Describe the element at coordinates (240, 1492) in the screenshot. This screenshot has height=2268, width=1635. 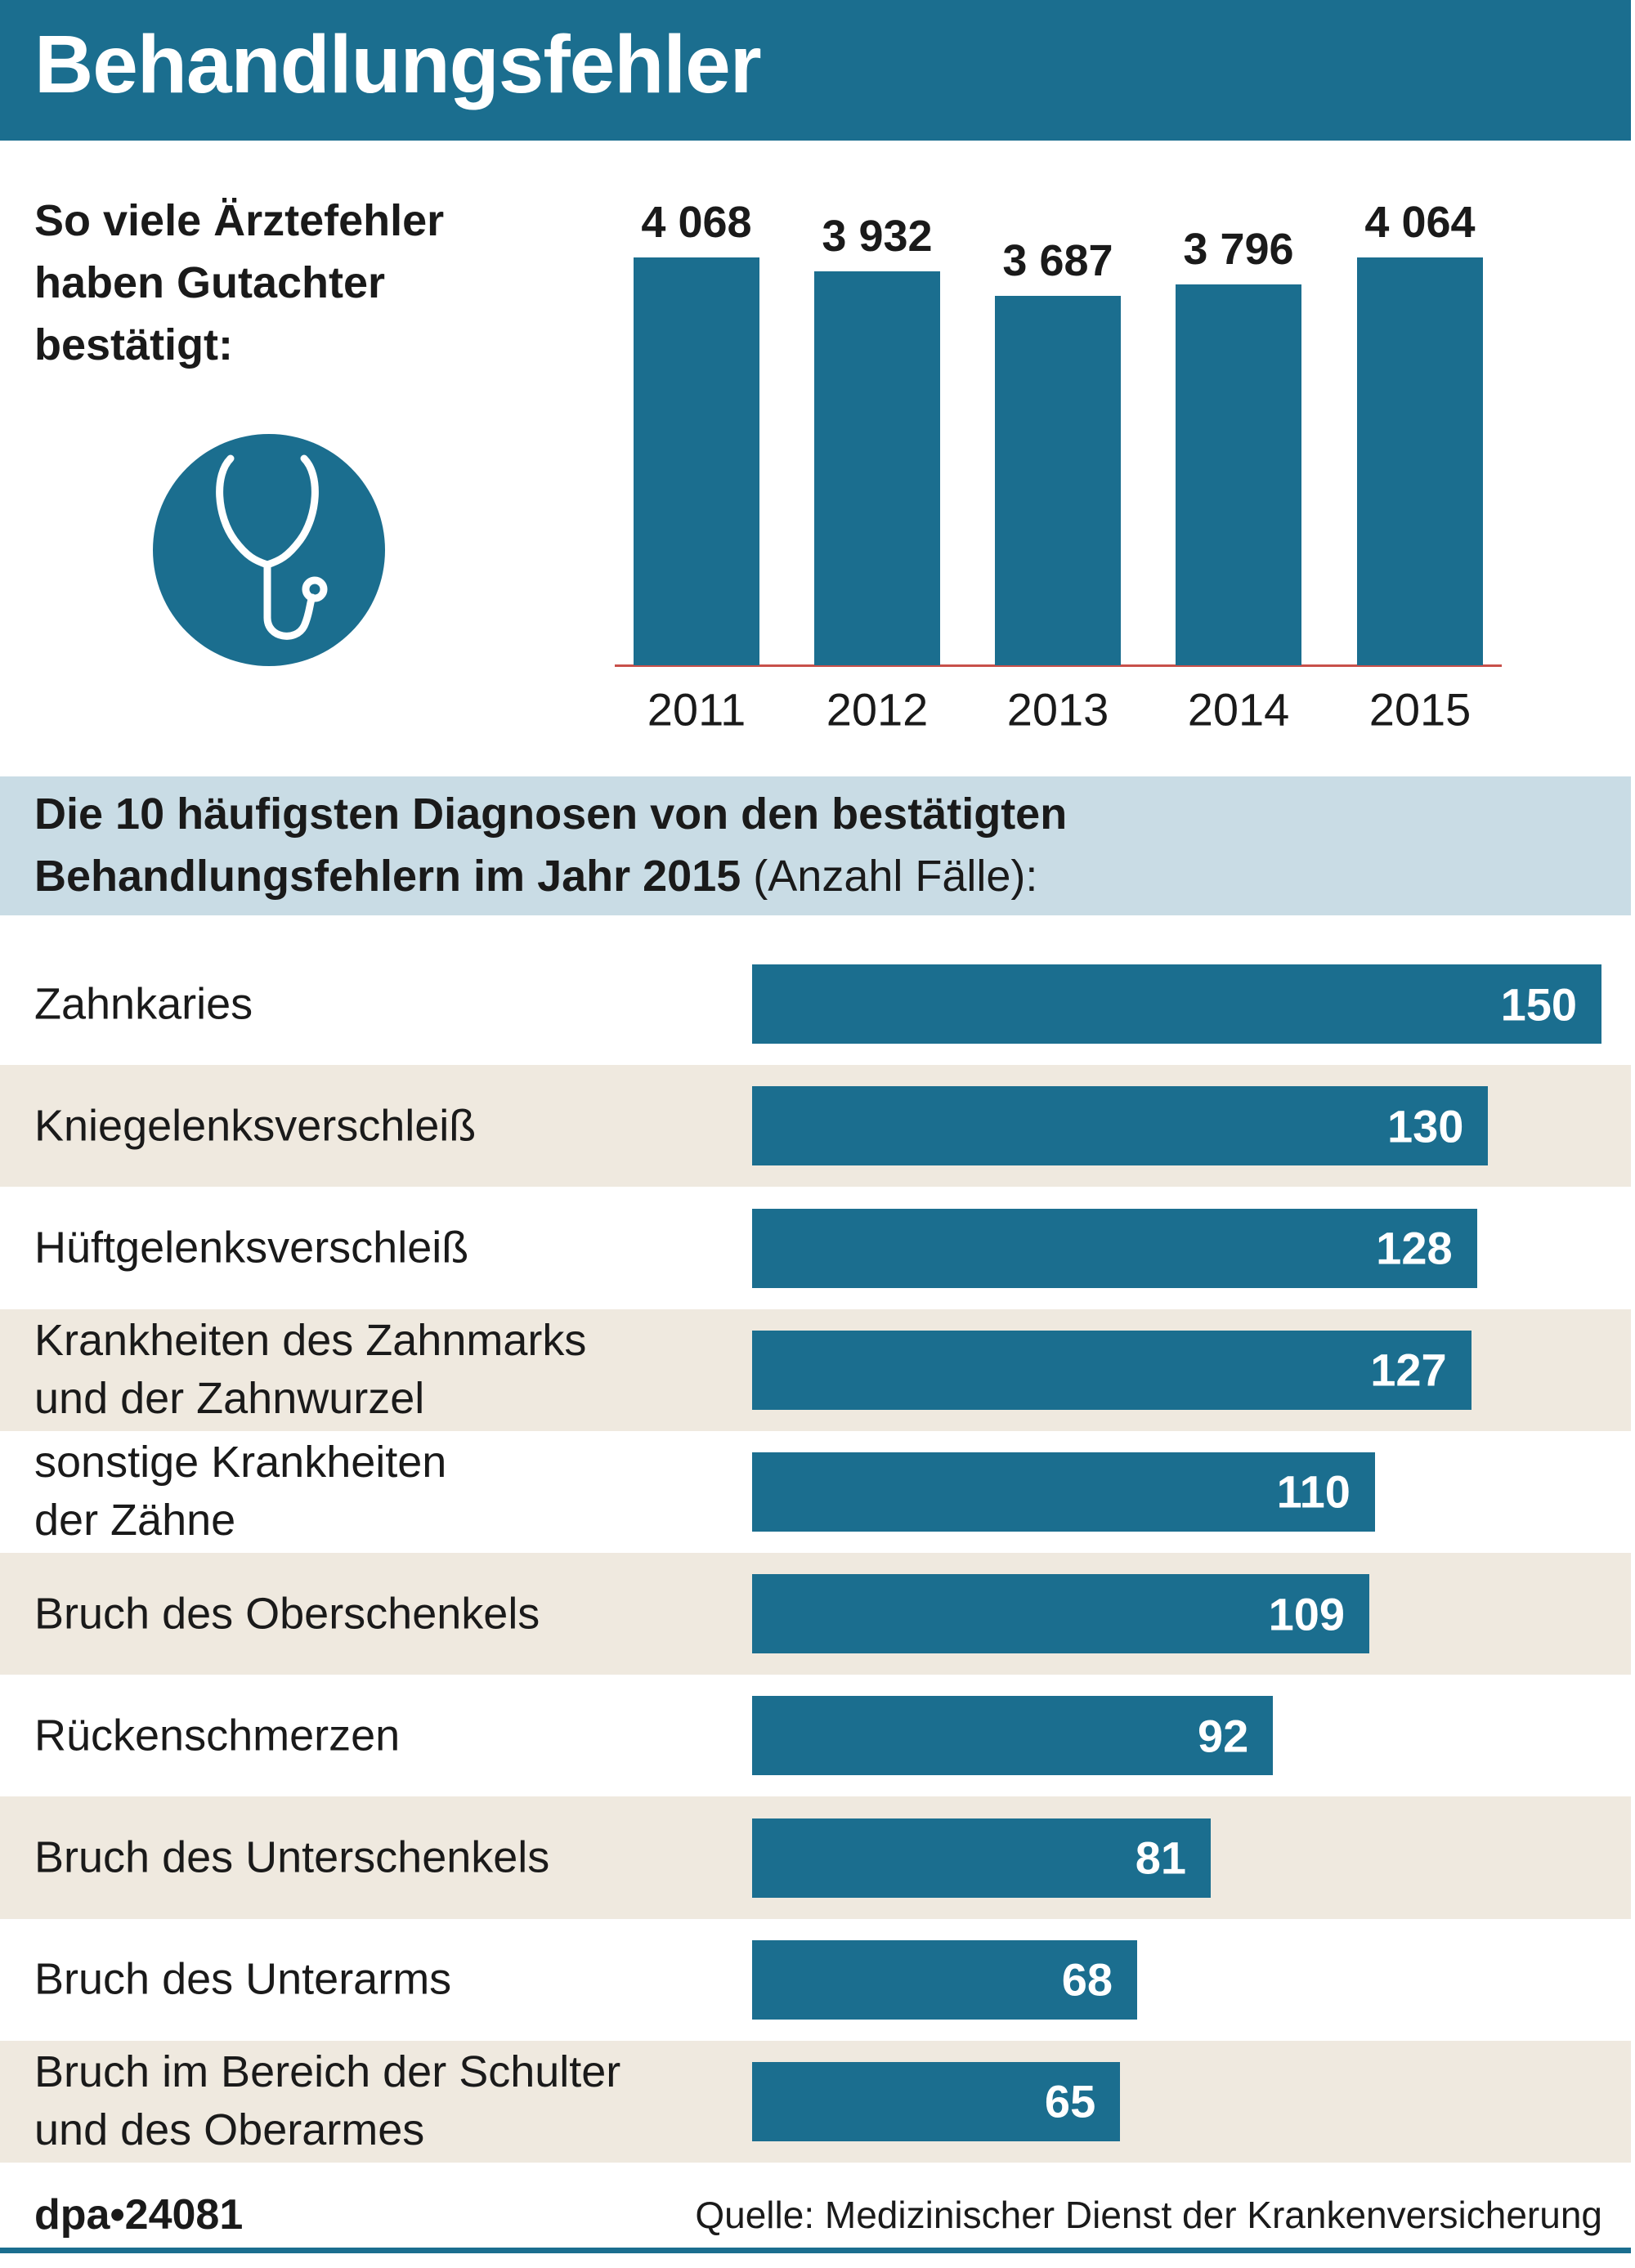
I see `category-label: sonstige Krankheiten der Zähne` at that location.